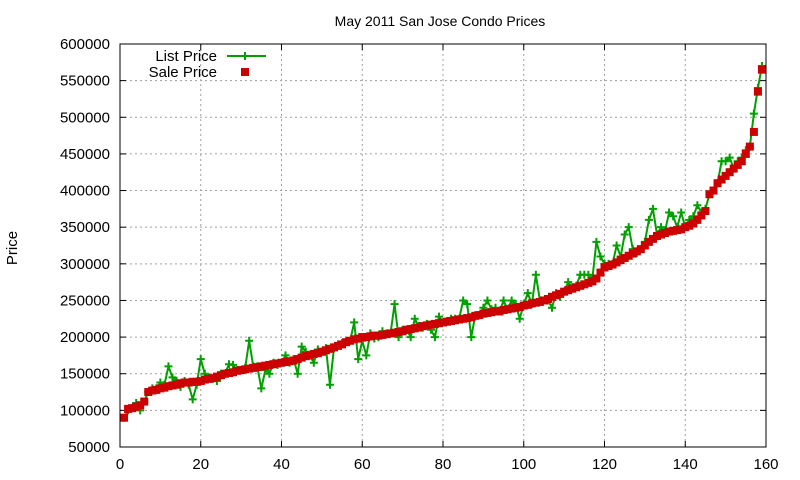 This screenshot has height=480, width=800. Describe the element at coordinates (85, 154) in the screenshot. I see `y-tick-label: 450000` at that location.